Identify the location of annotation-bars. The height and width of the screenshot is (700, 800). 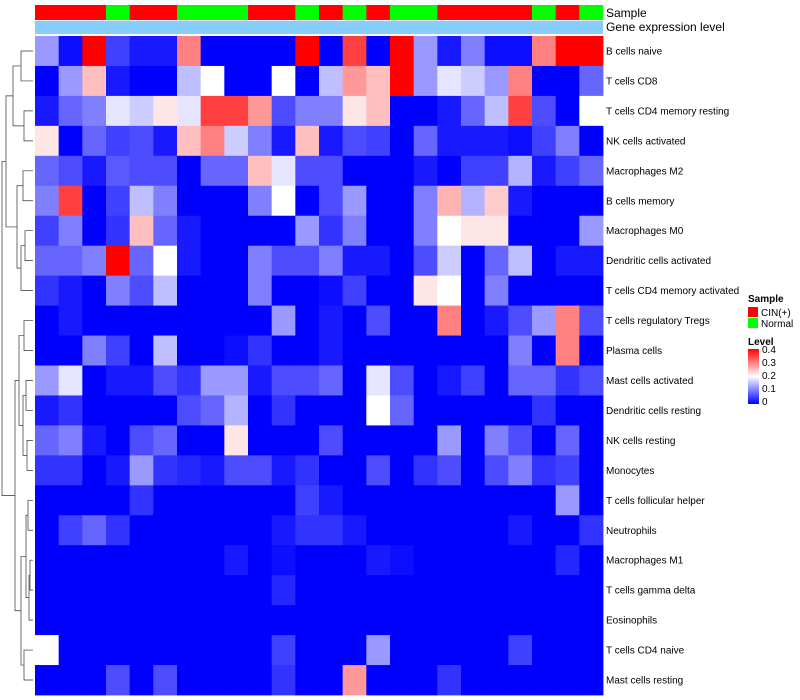
(319, 19).